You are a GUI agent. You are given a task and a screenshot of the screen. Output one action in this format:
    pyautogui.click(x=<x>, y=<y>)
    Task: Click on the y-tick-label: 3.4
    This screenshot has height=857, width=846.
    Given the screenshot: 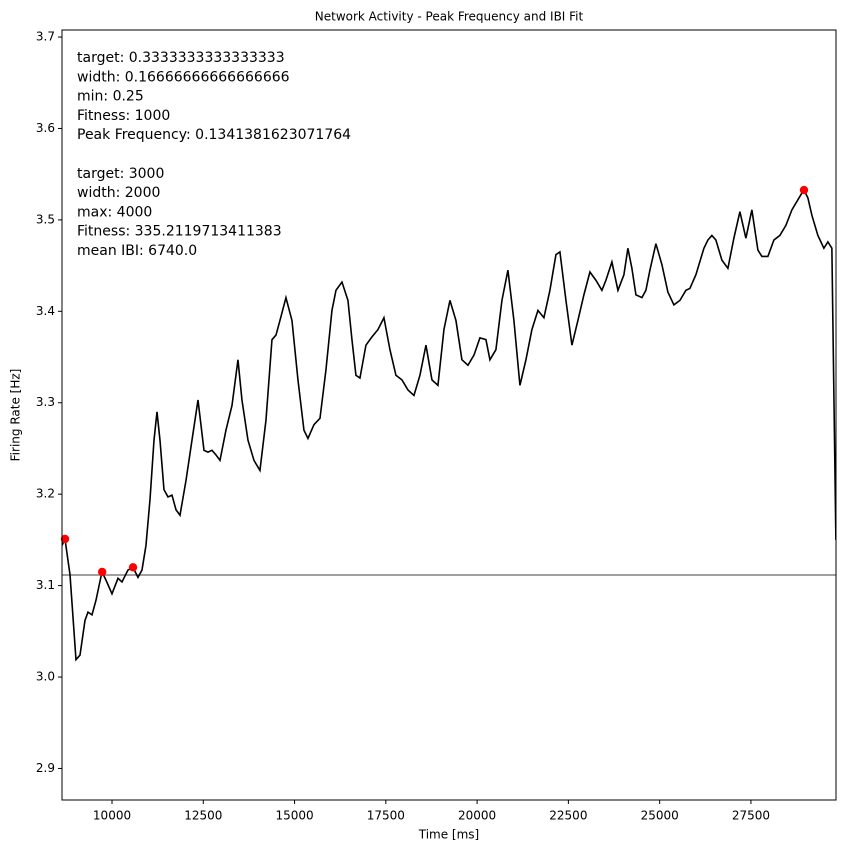 What is the action you would take?
    pyautogui.click(x=45, y=311)
    